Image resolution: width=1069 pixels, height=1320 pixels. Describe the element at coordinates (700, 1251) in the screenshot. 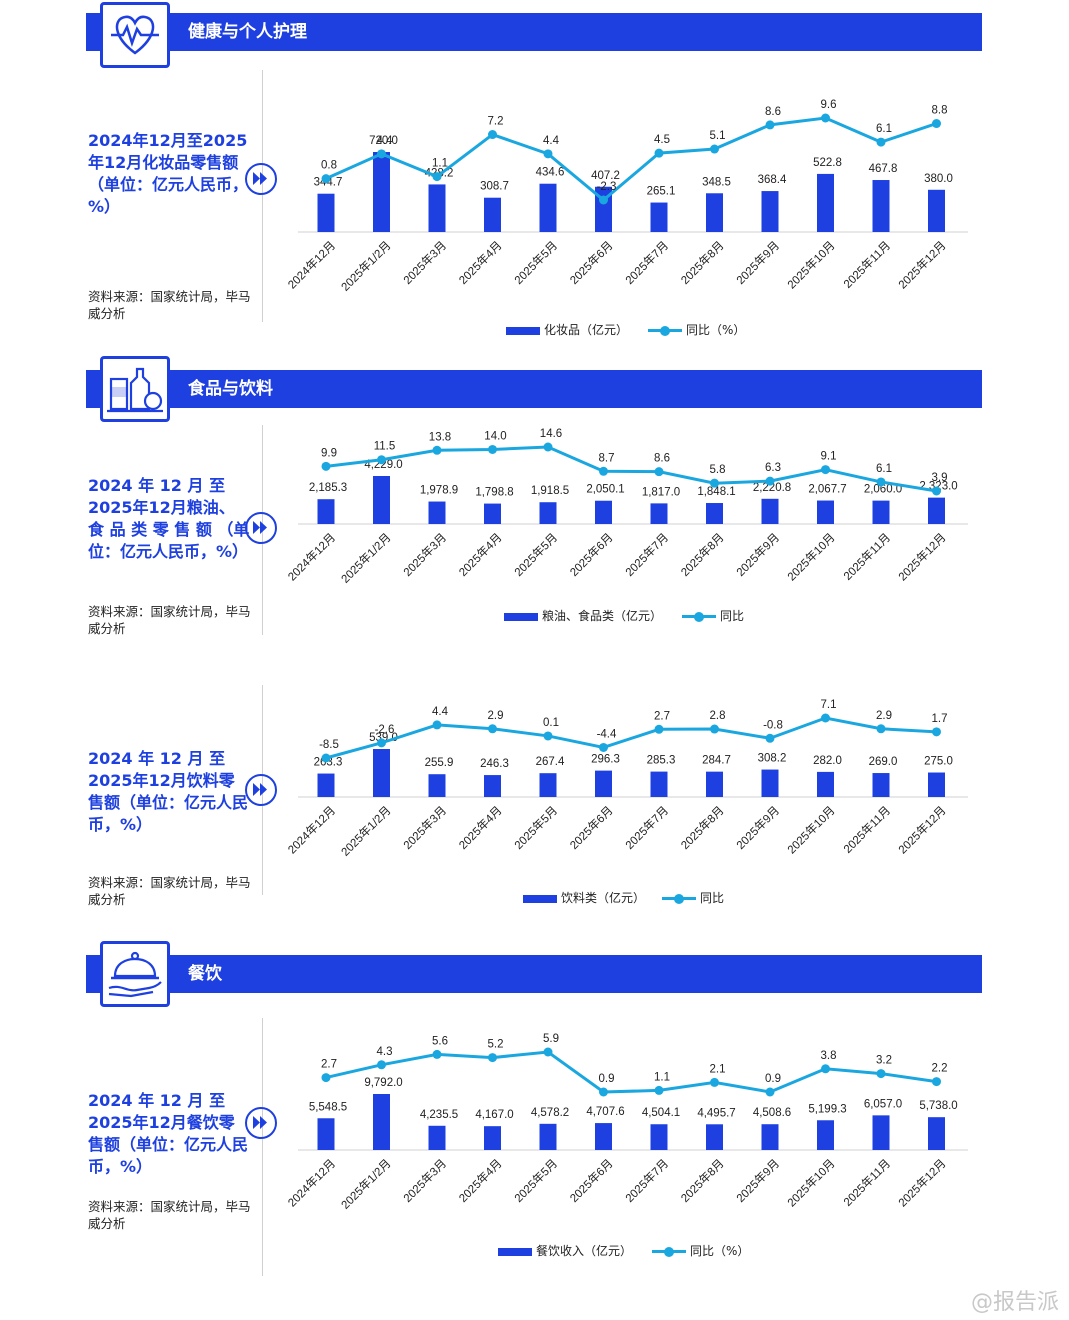

I see `legend-item-line: 同比（%）` at that location.